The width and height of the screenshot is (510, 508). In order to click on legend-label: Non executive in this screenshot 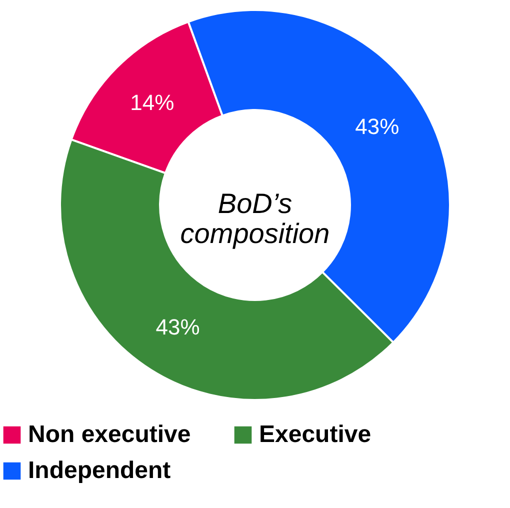, I will do `click(109, 434)`.